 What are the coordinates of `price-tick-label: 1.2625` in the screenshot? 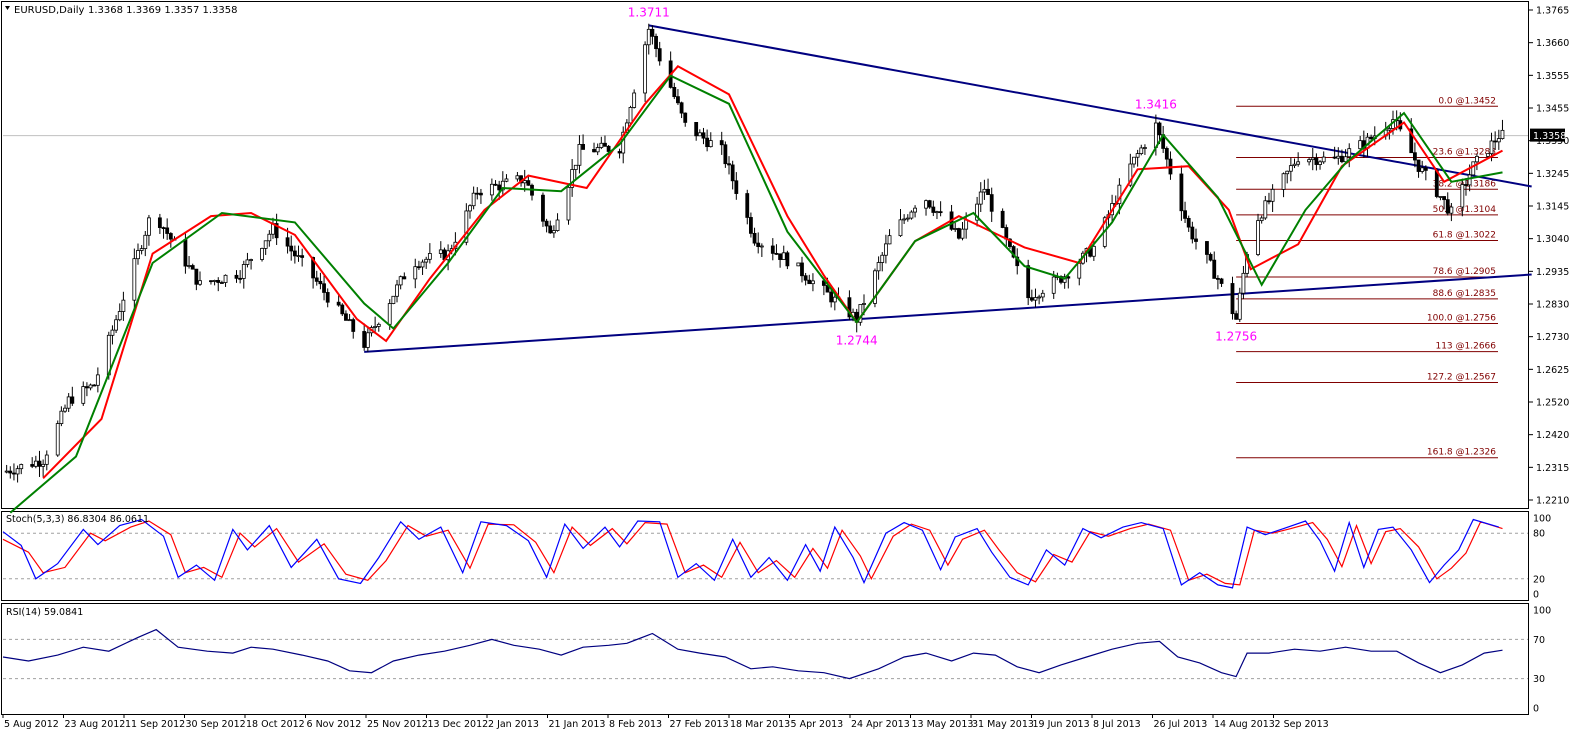 It's located at (1552, 370).